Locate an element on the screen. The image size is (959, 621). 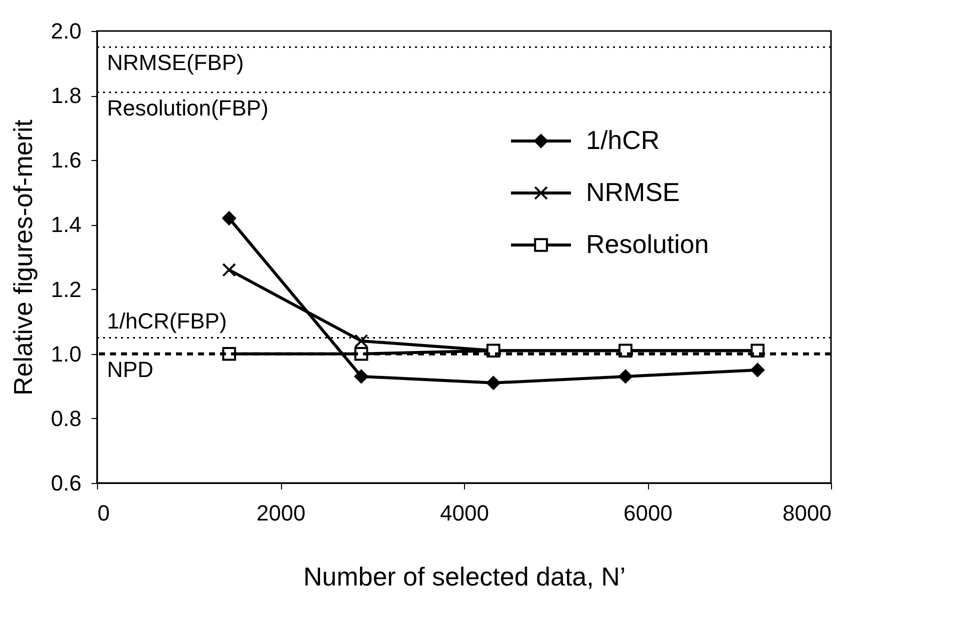
ref-line-label: NPD is located at coordinates (130, 369).